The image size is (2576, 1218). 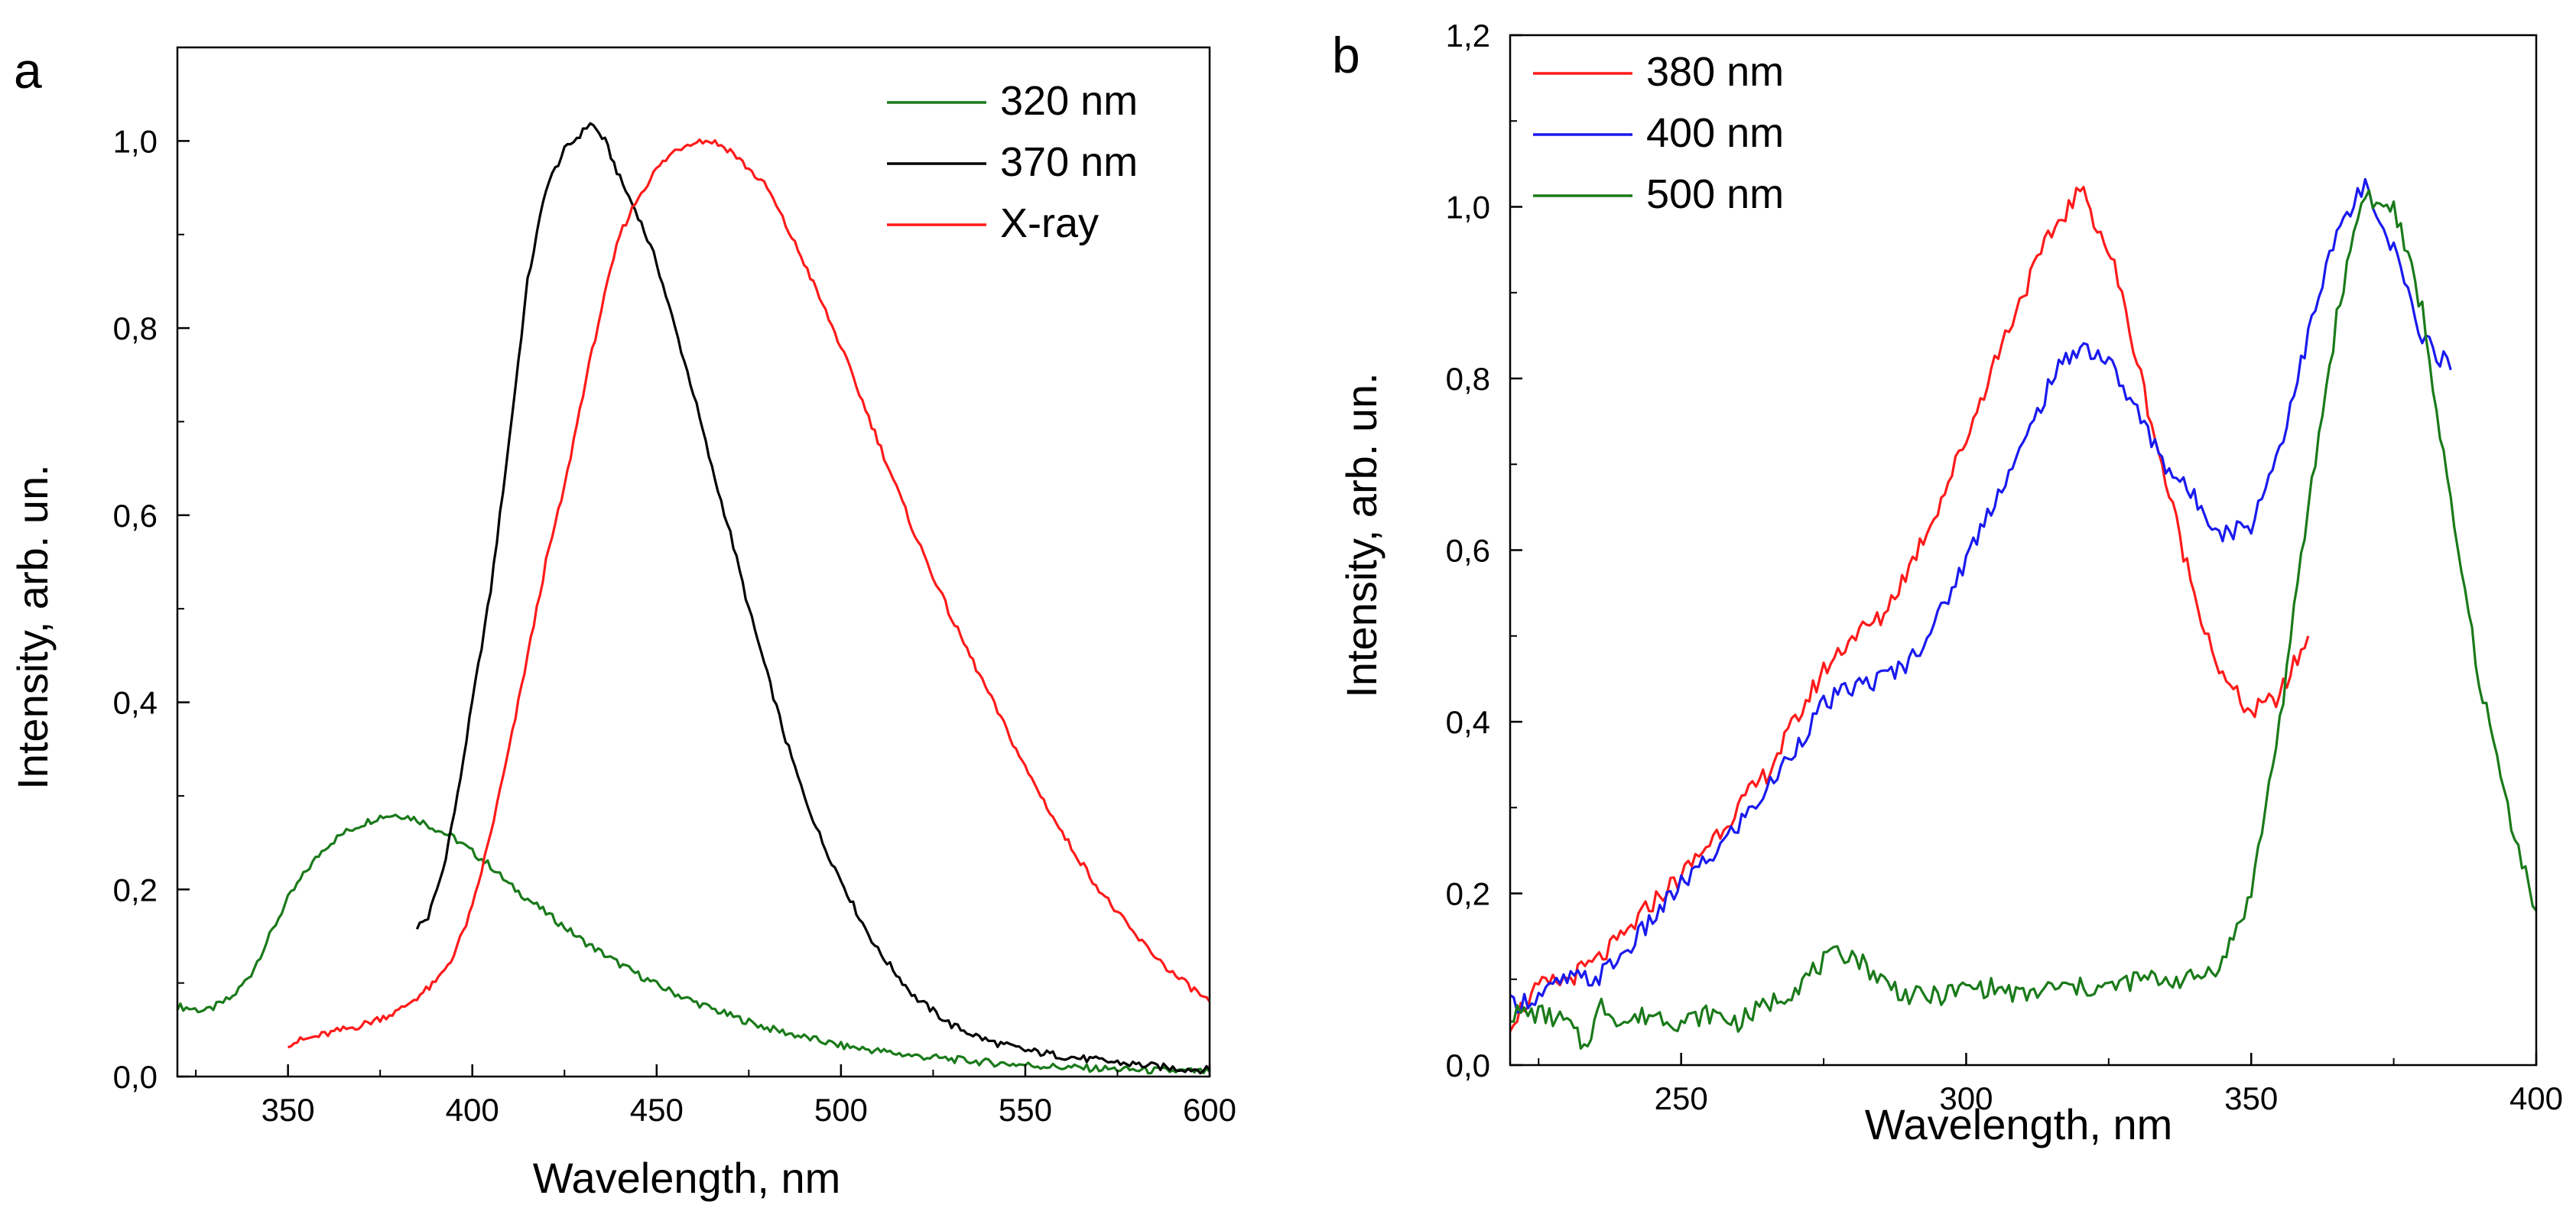 What do you see at coordinates (1715, 194) in the screenshot?
I see `legend-label: 500 nm` at bounding box center [1715, 194].